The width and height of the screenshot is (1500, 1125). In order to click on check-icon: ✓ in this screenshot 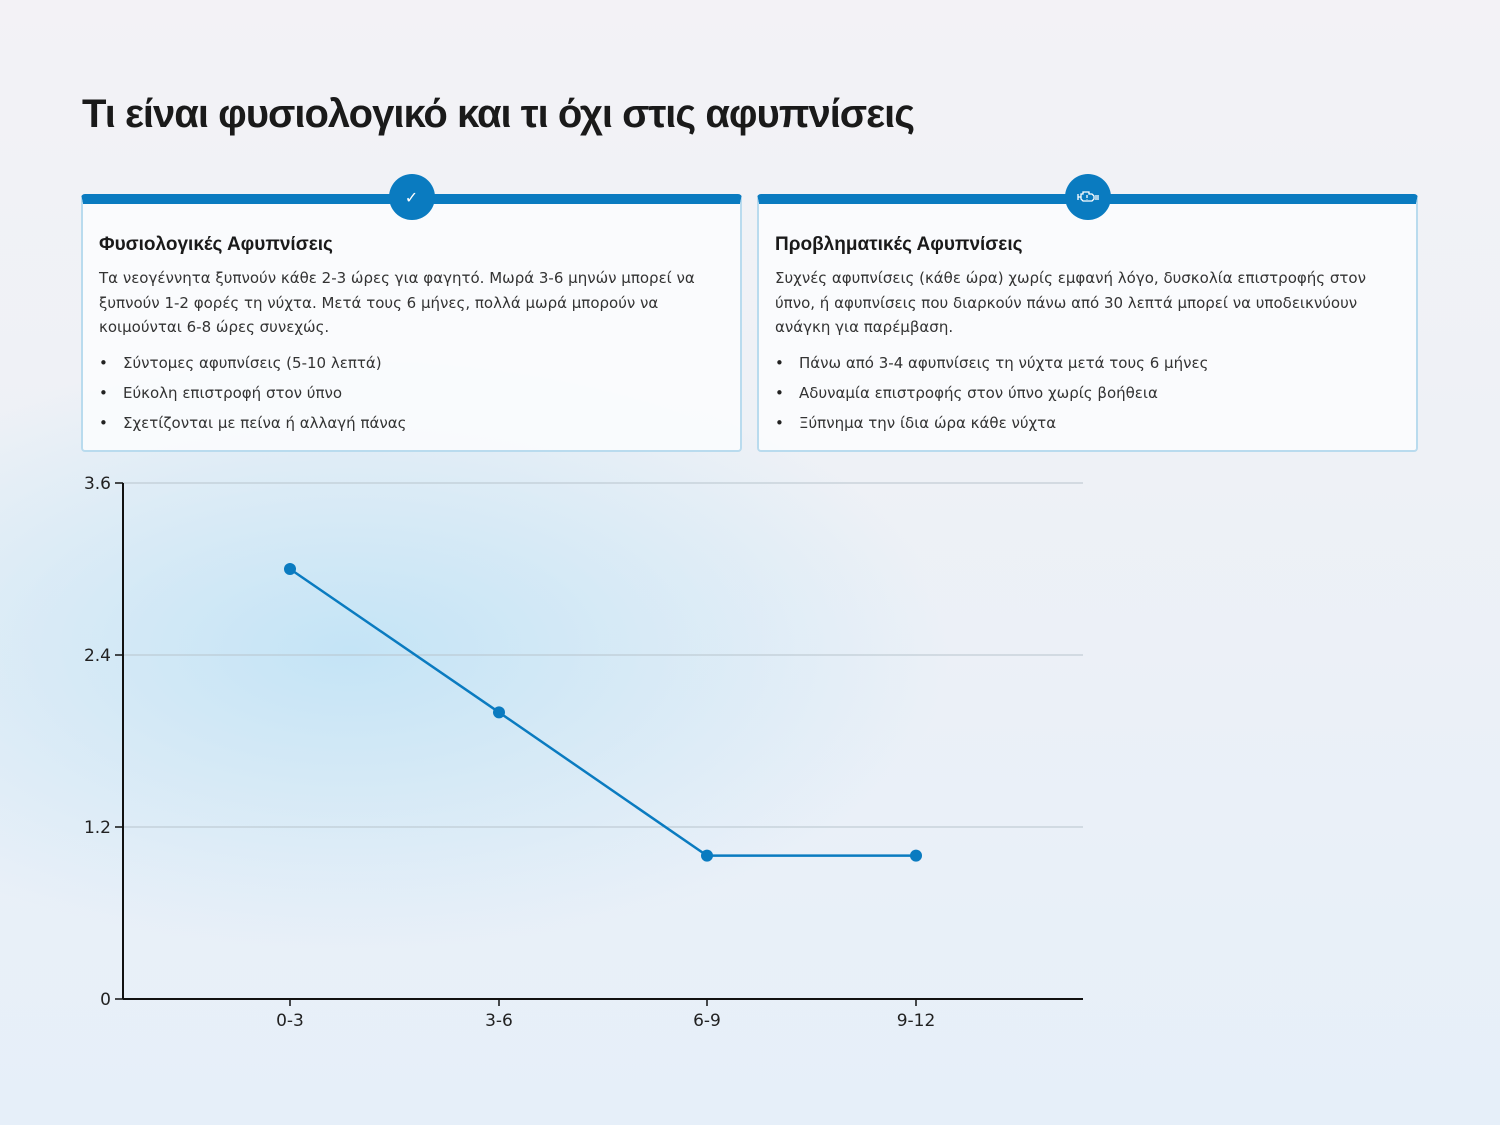, I will do `click(411, 197)`.